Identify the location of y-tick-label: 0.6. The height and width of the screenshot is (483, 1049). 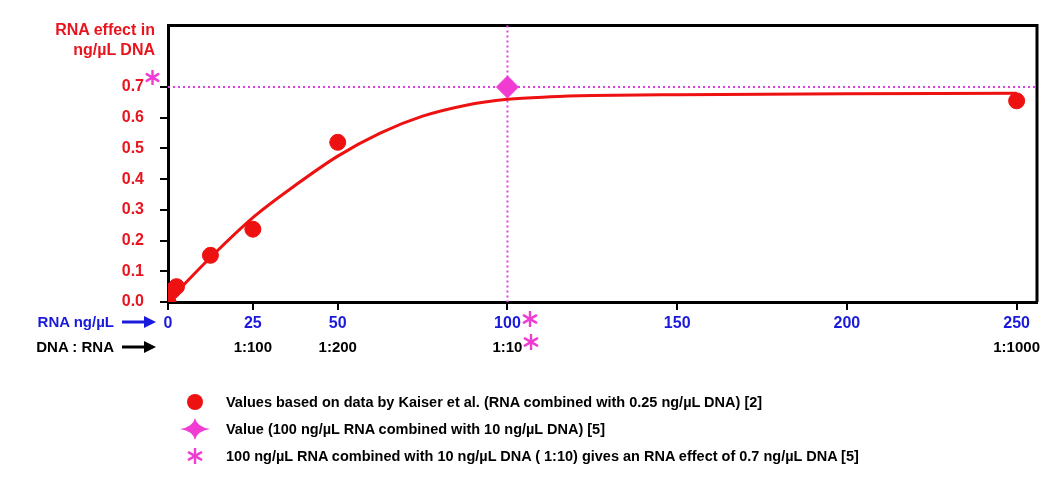
(133, 117).